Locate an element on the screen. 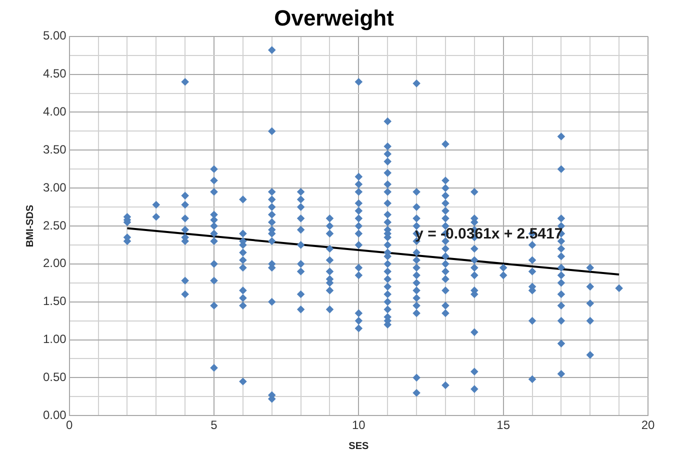  y-tick-label: 5.00 is located at coordinates (54, 35).